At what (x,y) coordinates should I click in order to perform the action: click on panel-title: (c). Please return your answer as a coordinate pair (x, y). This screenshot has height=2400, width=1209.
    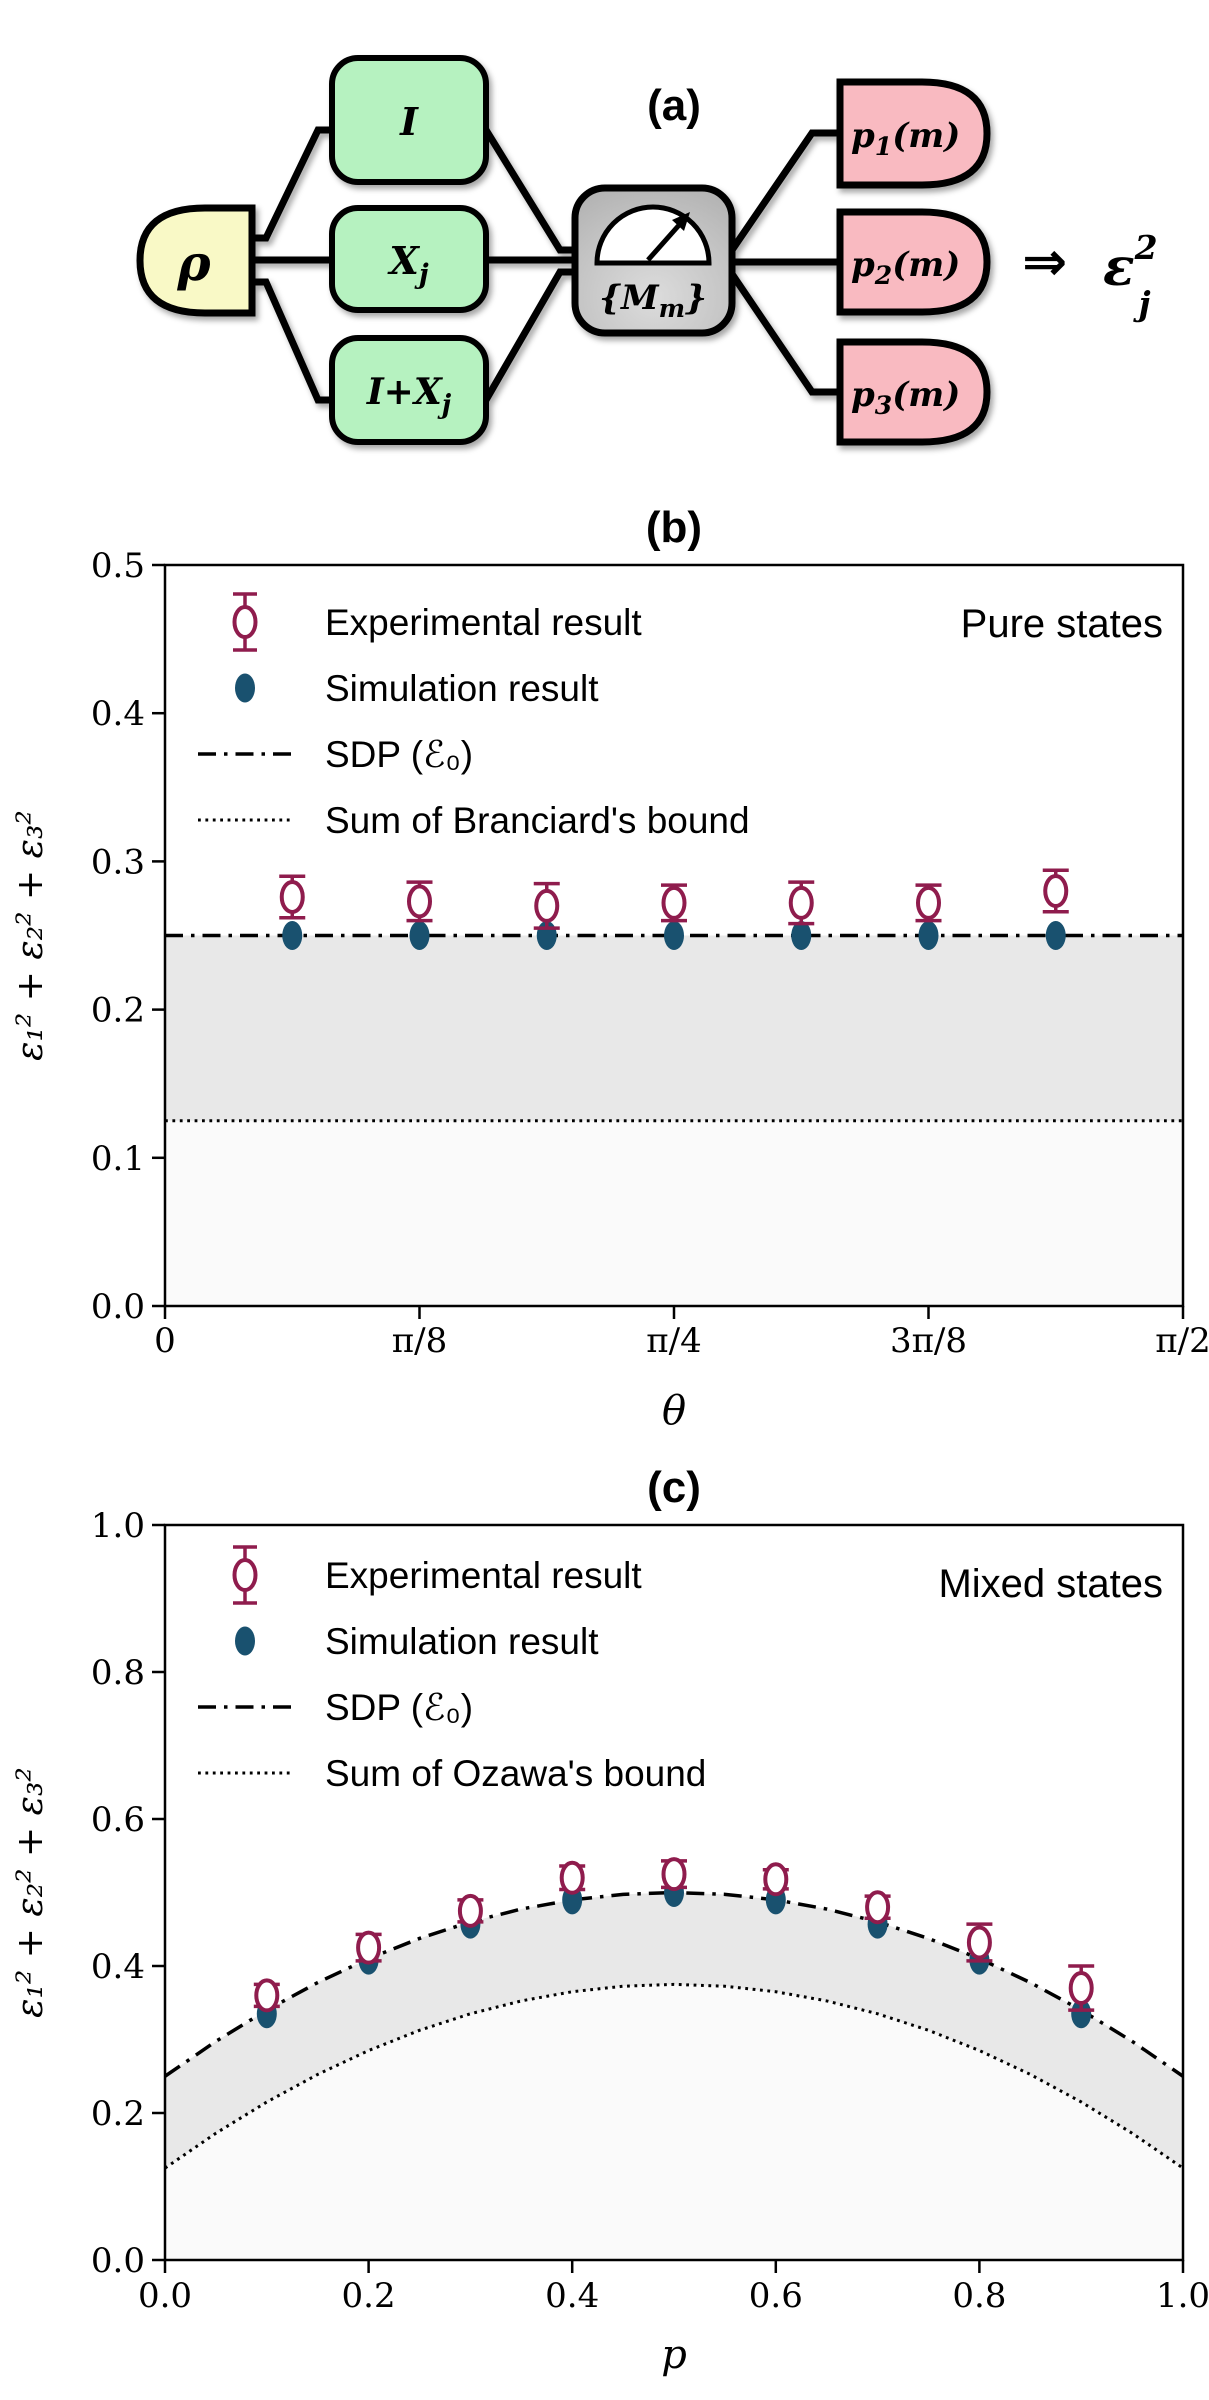
    Looking at the image, I should click on (674, 1487).